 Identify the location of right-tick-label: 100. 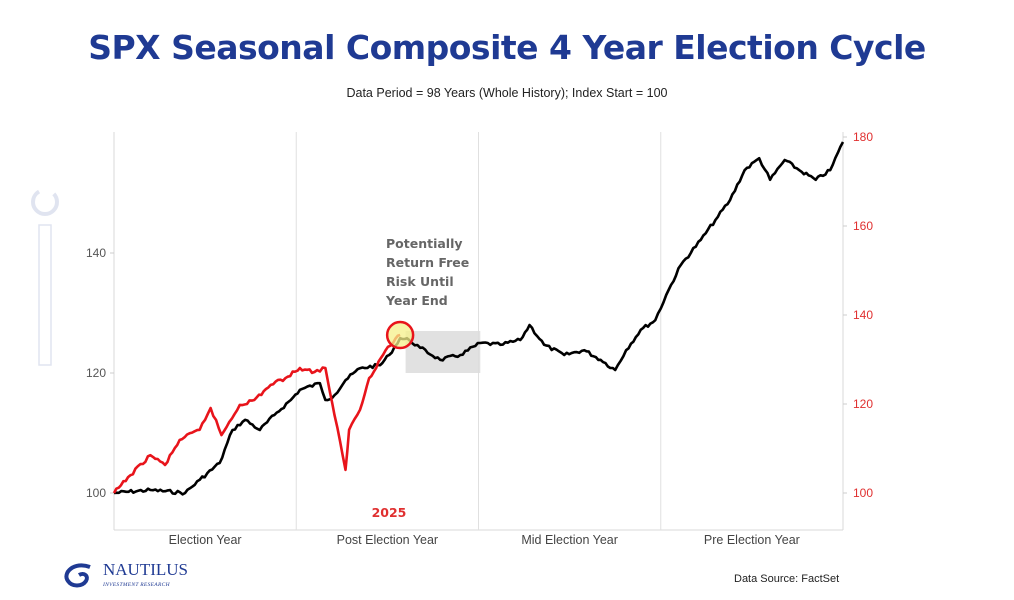
(863, 493).